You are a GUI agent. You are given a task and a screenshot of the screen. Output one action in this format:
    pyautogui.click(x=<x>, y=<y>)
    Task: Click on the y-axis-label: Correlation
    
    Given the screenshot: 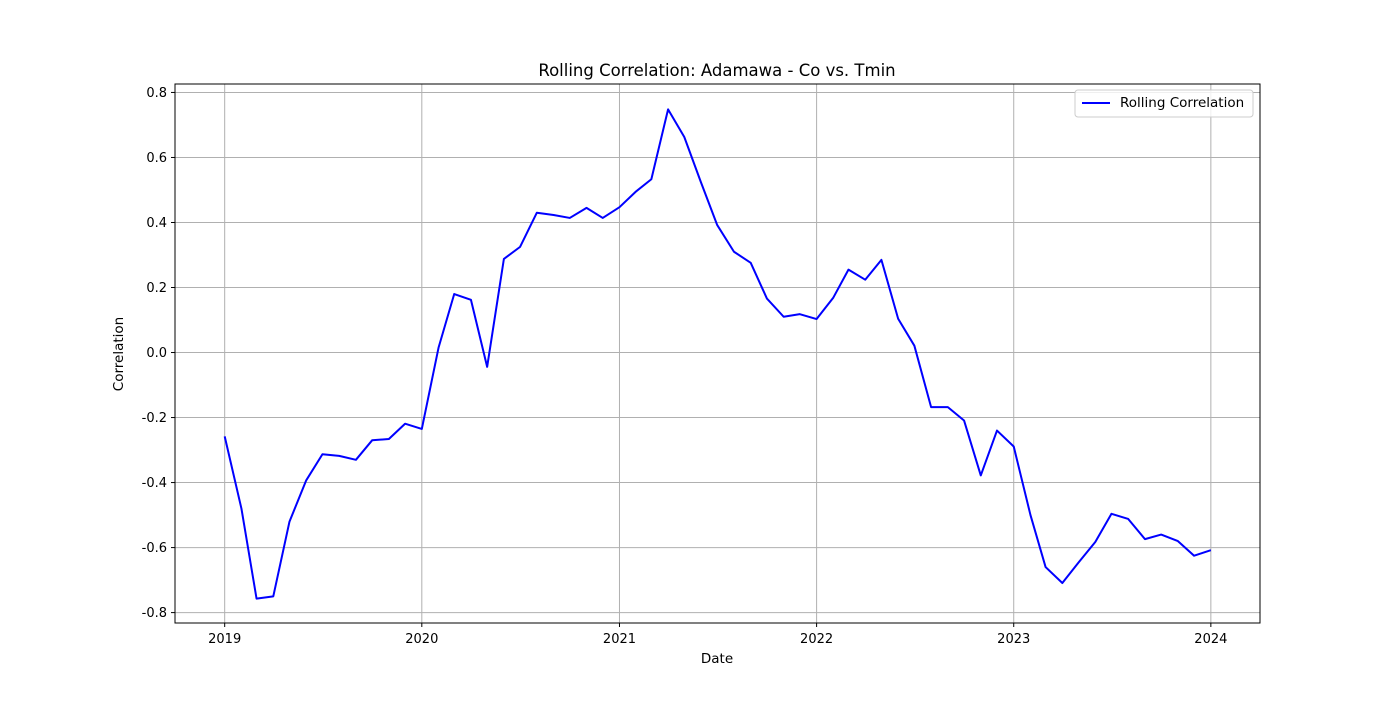 What is the action you would take?
    pyautogui.click(x=119, y=354)
    